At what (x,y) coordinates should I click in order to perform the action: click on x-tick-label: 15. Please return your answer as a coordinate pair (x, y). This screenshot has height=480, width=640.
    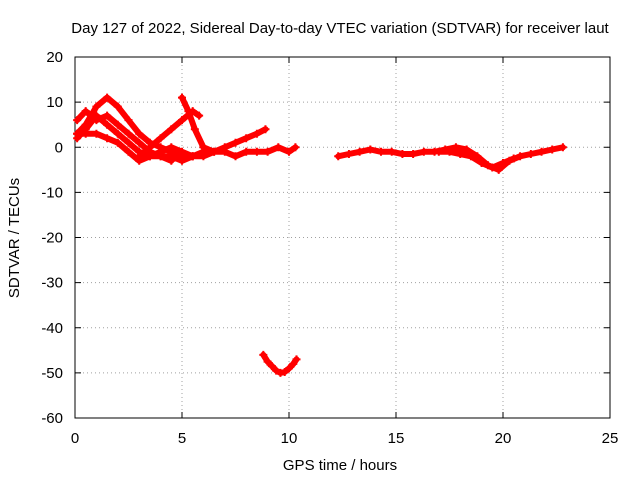
    Looking at the image, I should click on (396, 438).